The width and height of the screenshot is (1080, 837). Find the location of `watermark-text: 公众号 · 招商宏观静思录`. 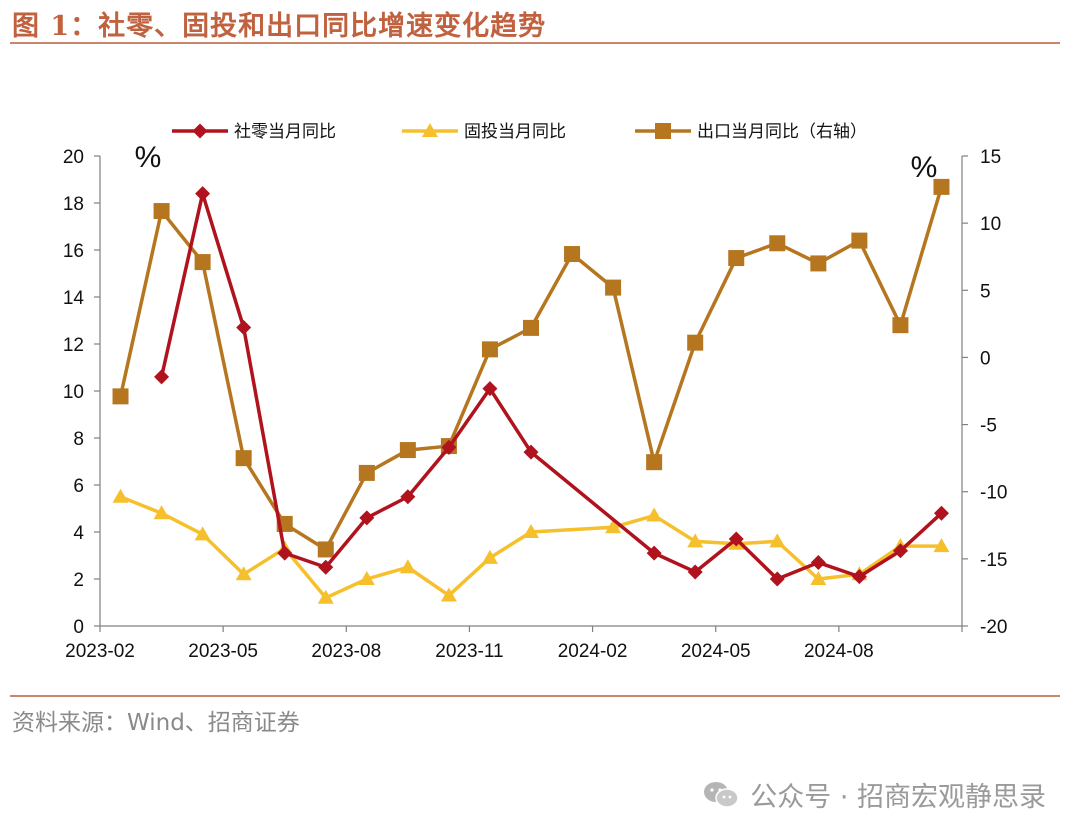

watermark-text: 公众号 · 招商宏观静思录 is located at coordinates (898, 797).